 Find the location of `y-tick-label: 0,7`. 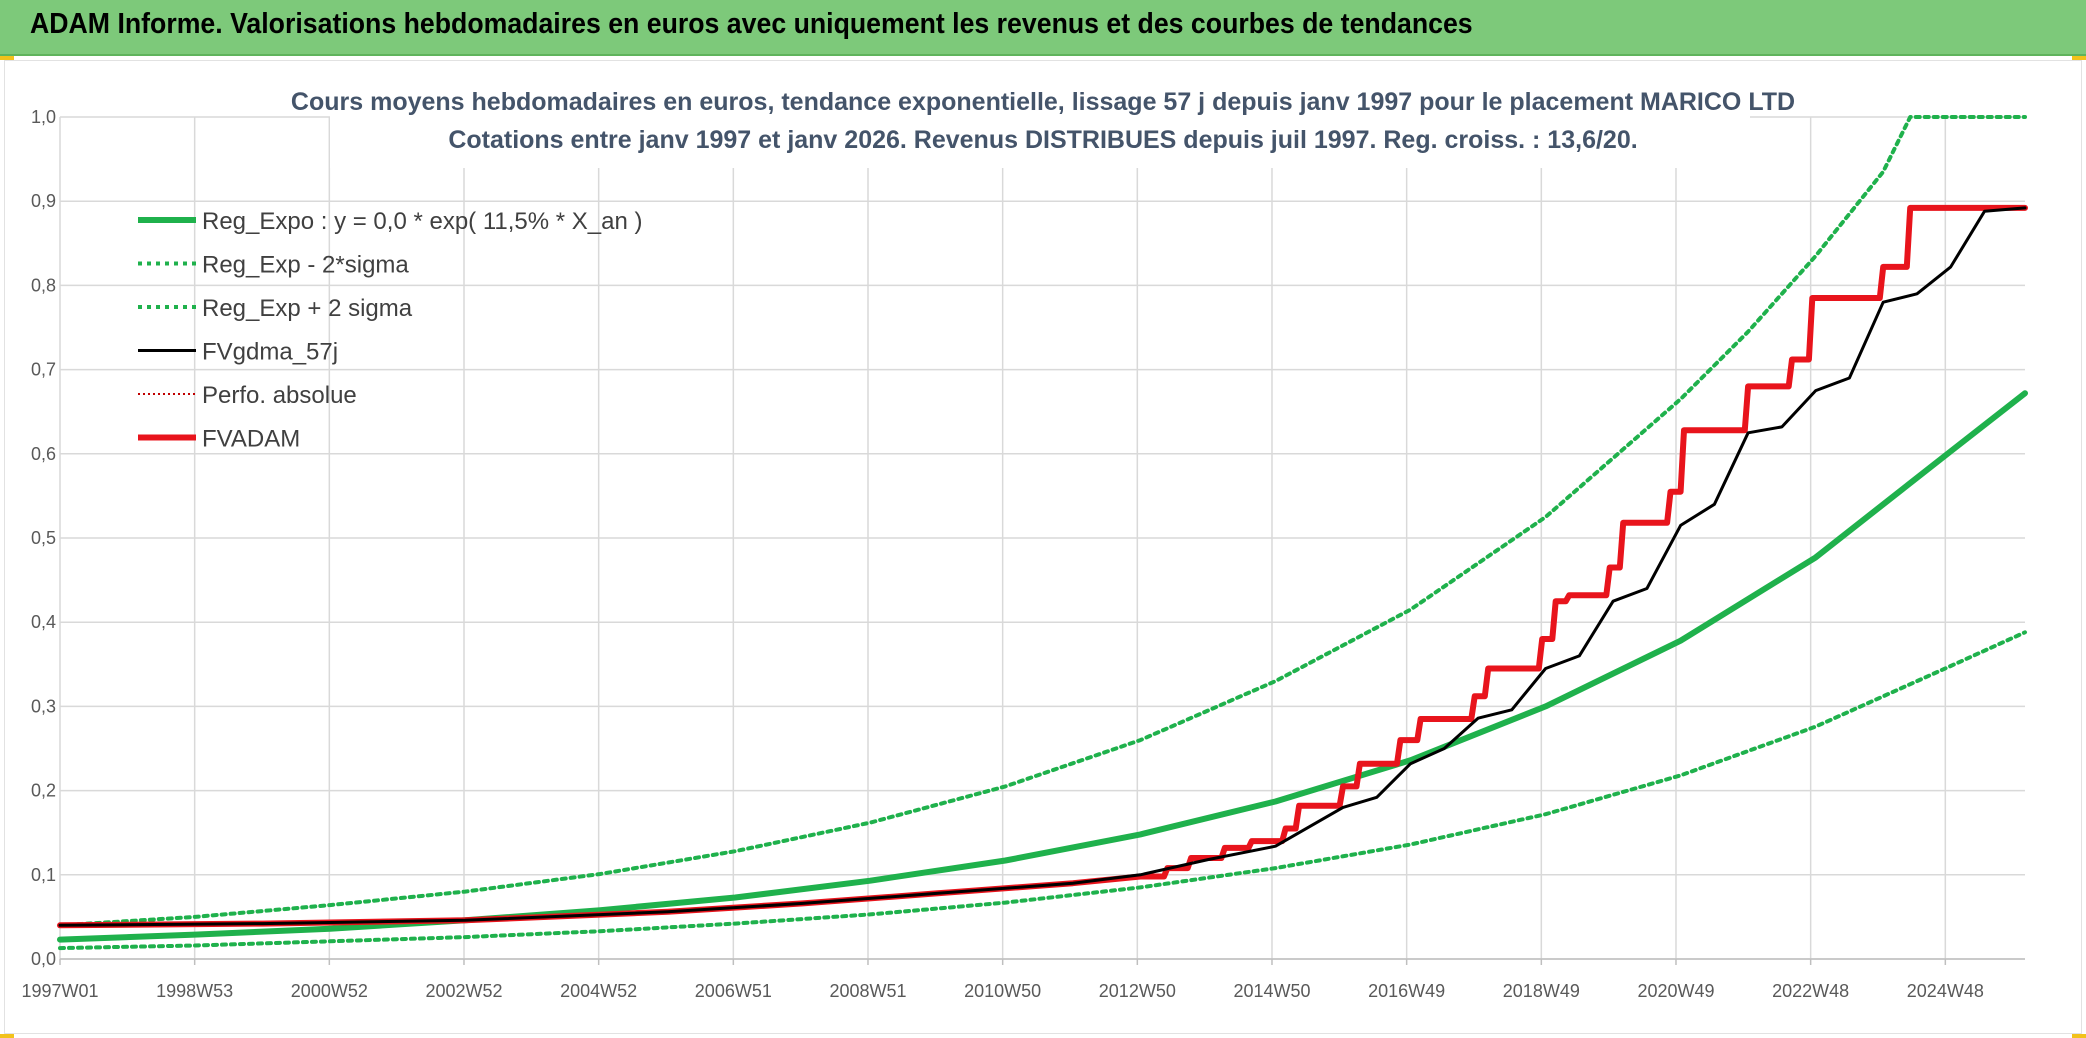

y-tick-label: 0,7 is located at coordinates (43, 370).